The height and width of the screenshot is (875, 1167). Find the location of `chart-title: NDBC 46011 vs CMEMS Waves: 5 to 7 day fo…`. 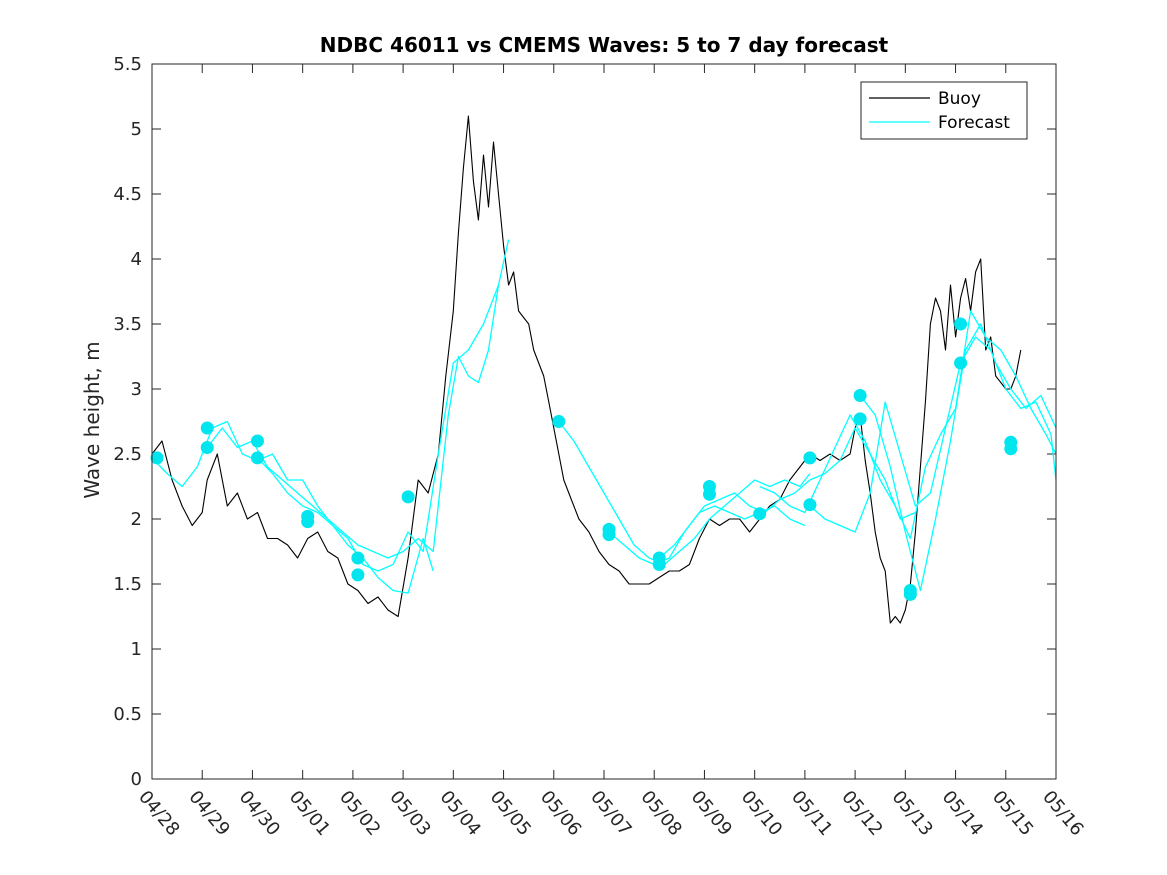

chart-title: NDBC 46011 vs CMEMS Waves: 5 to 7 day fo… is located at coordinates (604, 45).